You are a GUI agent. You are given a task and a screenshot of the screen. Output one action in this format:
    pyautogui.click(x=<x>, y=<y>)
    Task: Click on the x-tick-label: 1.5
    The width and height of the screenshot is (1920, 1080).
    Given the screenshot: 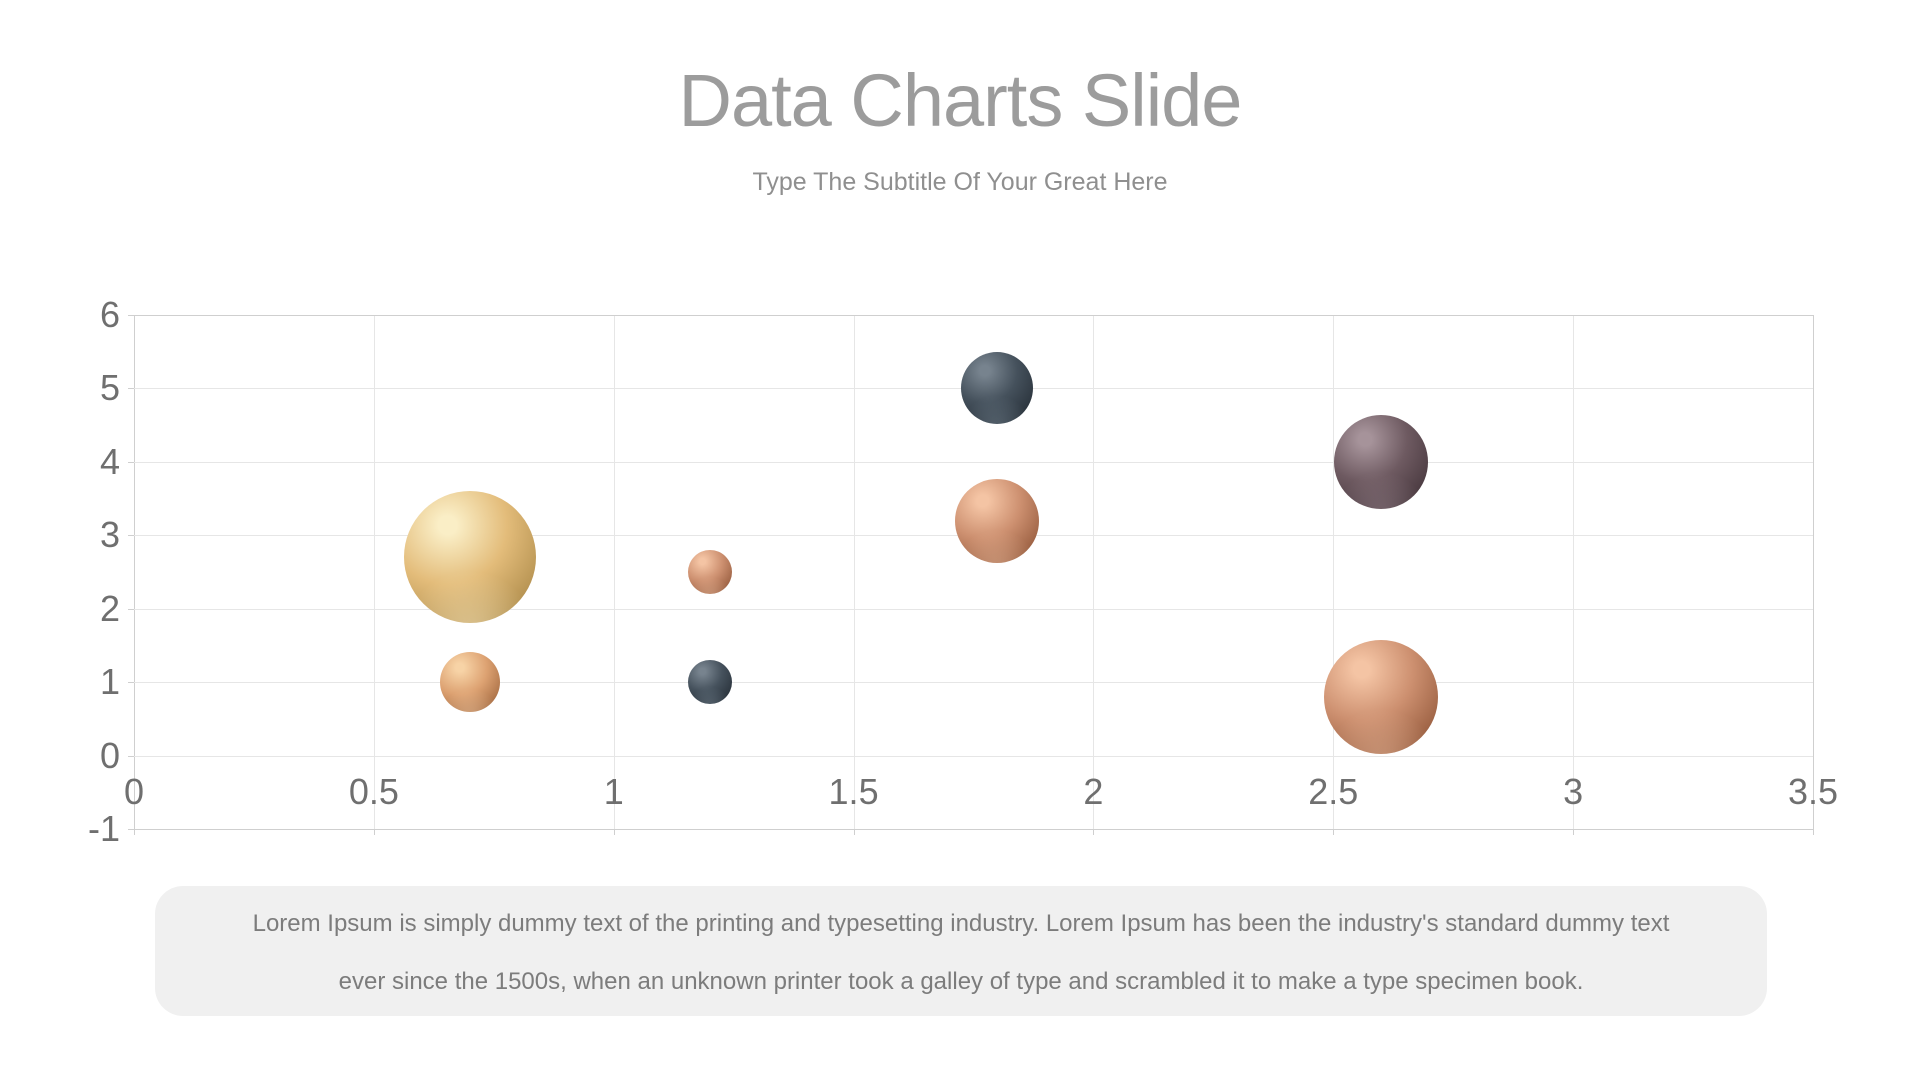 What is the action you would take?
    pyautogui.click(x=853, y=792)
    